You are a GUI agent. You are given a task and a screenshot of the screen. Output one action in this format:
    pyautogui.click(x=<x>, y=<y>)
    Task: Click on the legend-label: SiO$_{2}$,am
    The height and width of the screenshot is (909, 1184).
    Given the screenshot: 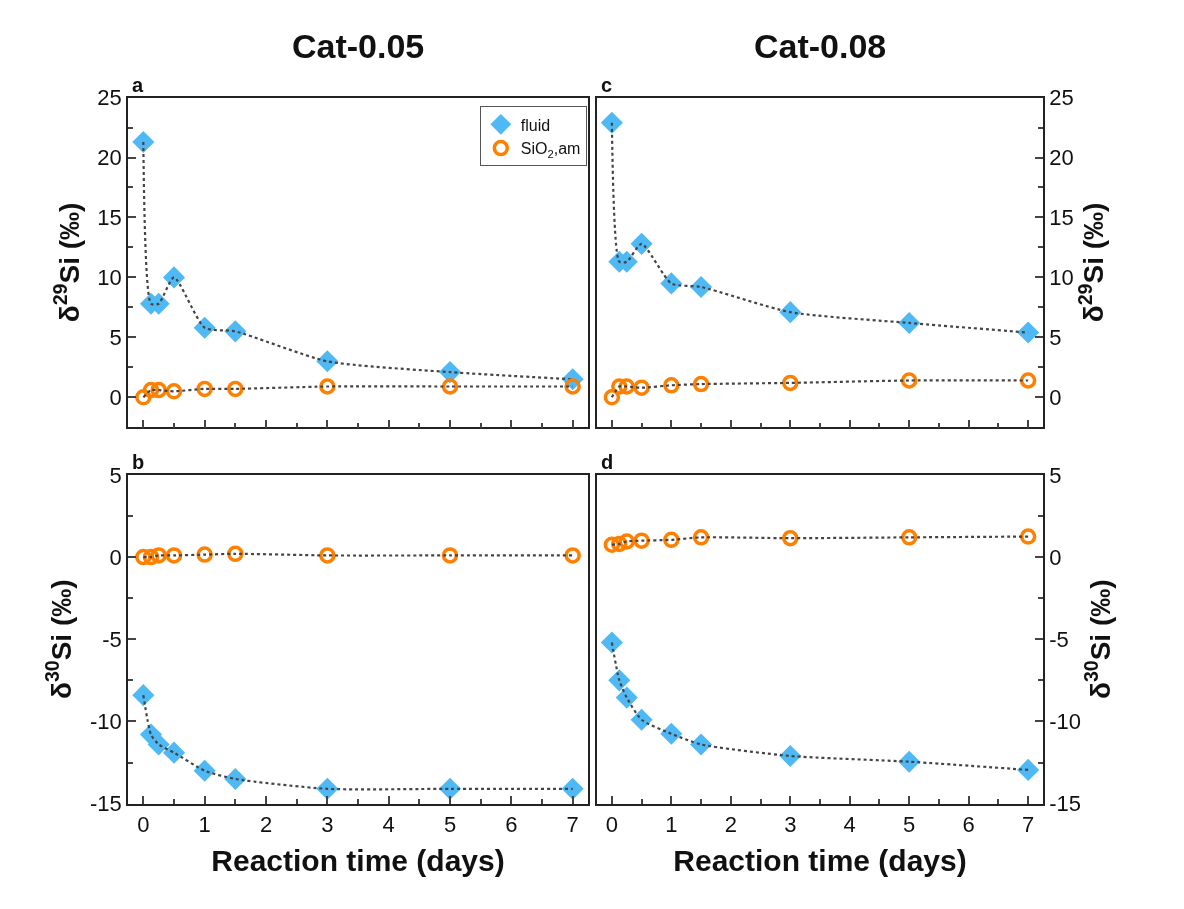 What is the action you would take?
    pyautogui.click(x=550, y=150)
    